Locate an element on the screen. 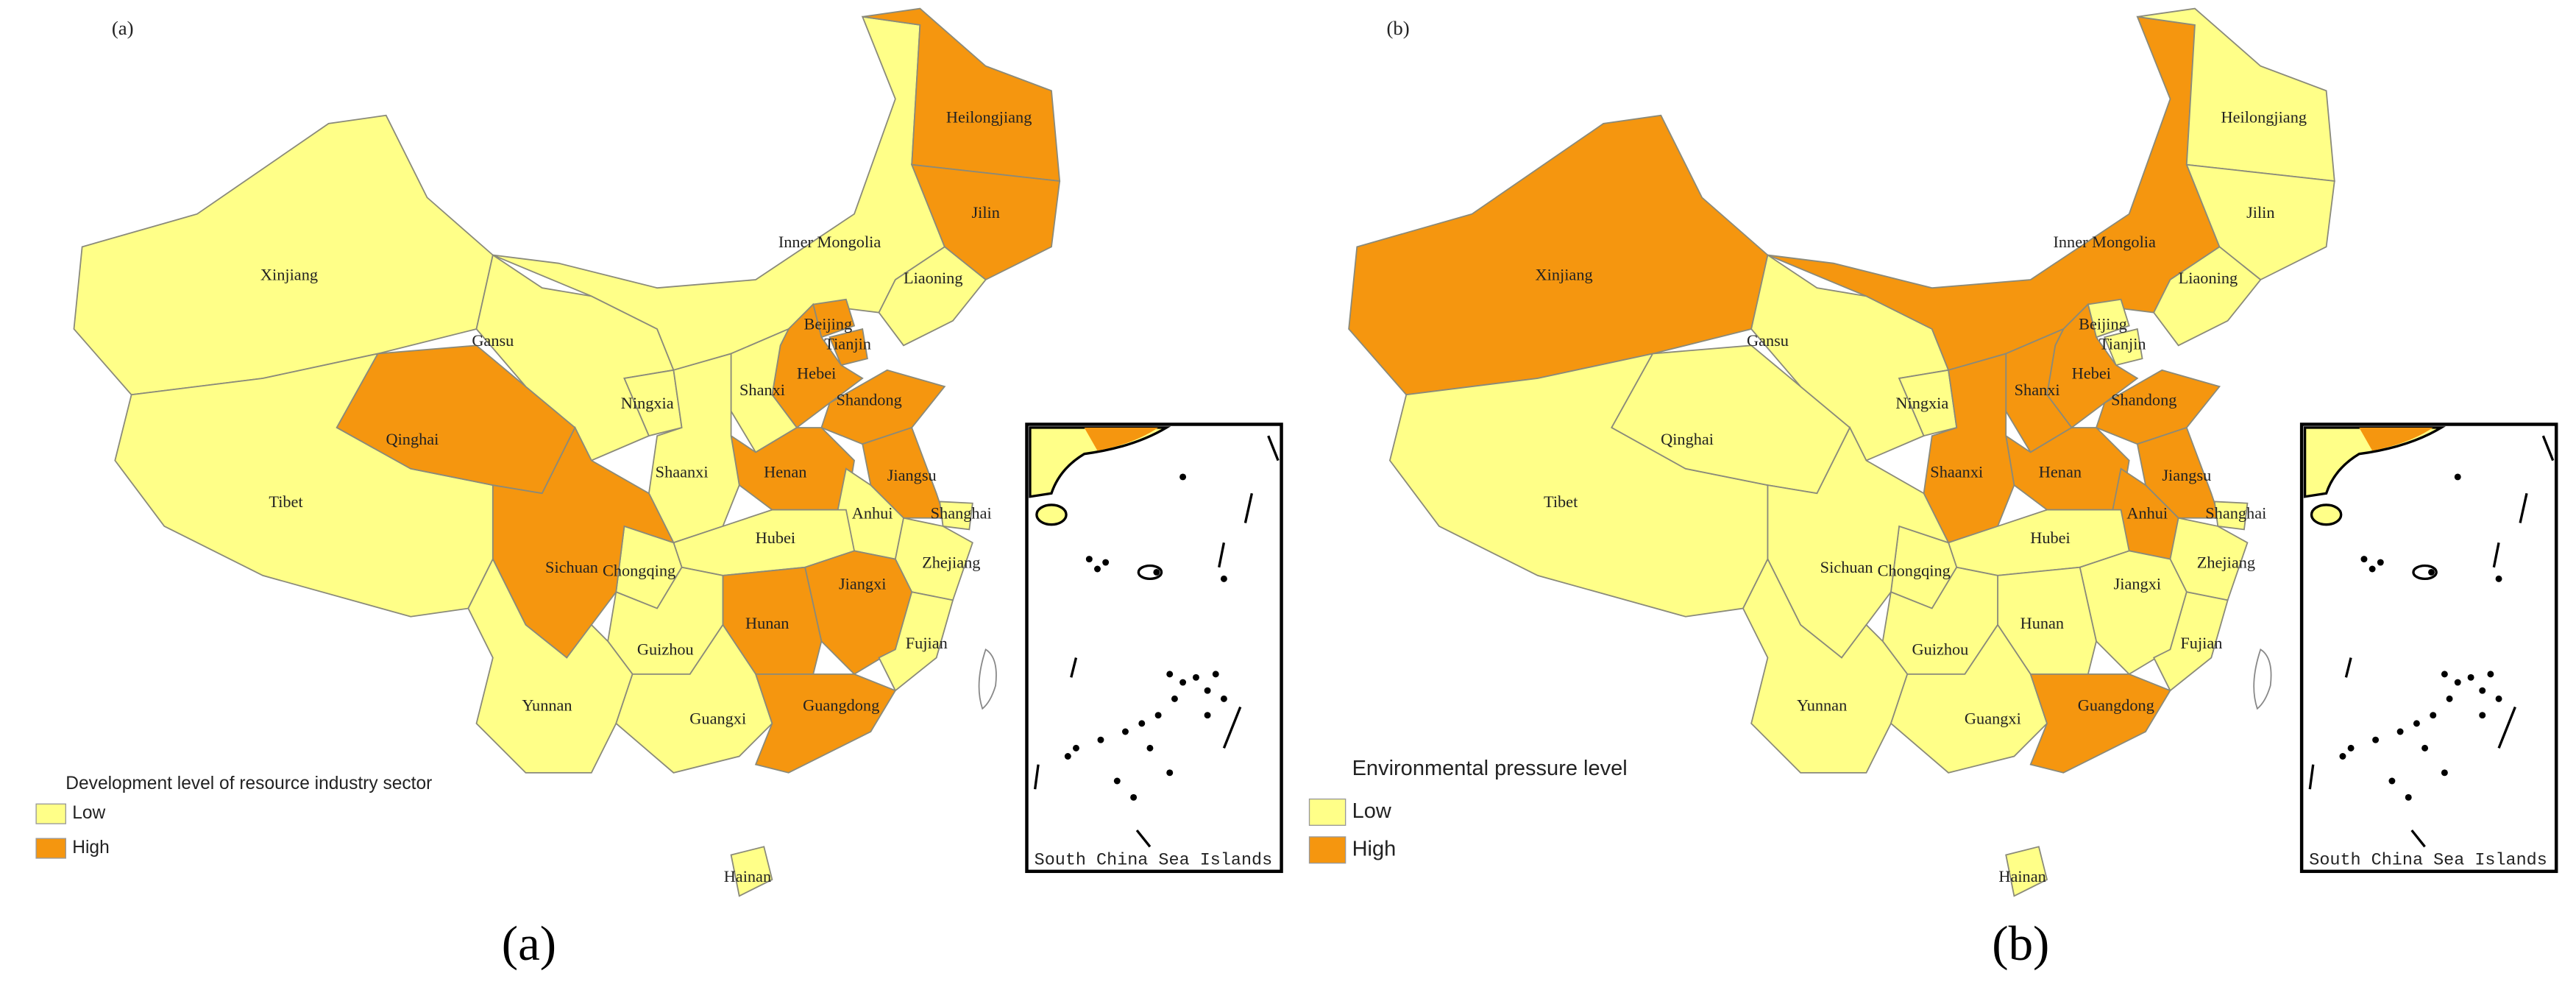  province-label: Sichuan is located at coordinates (1846, 567).